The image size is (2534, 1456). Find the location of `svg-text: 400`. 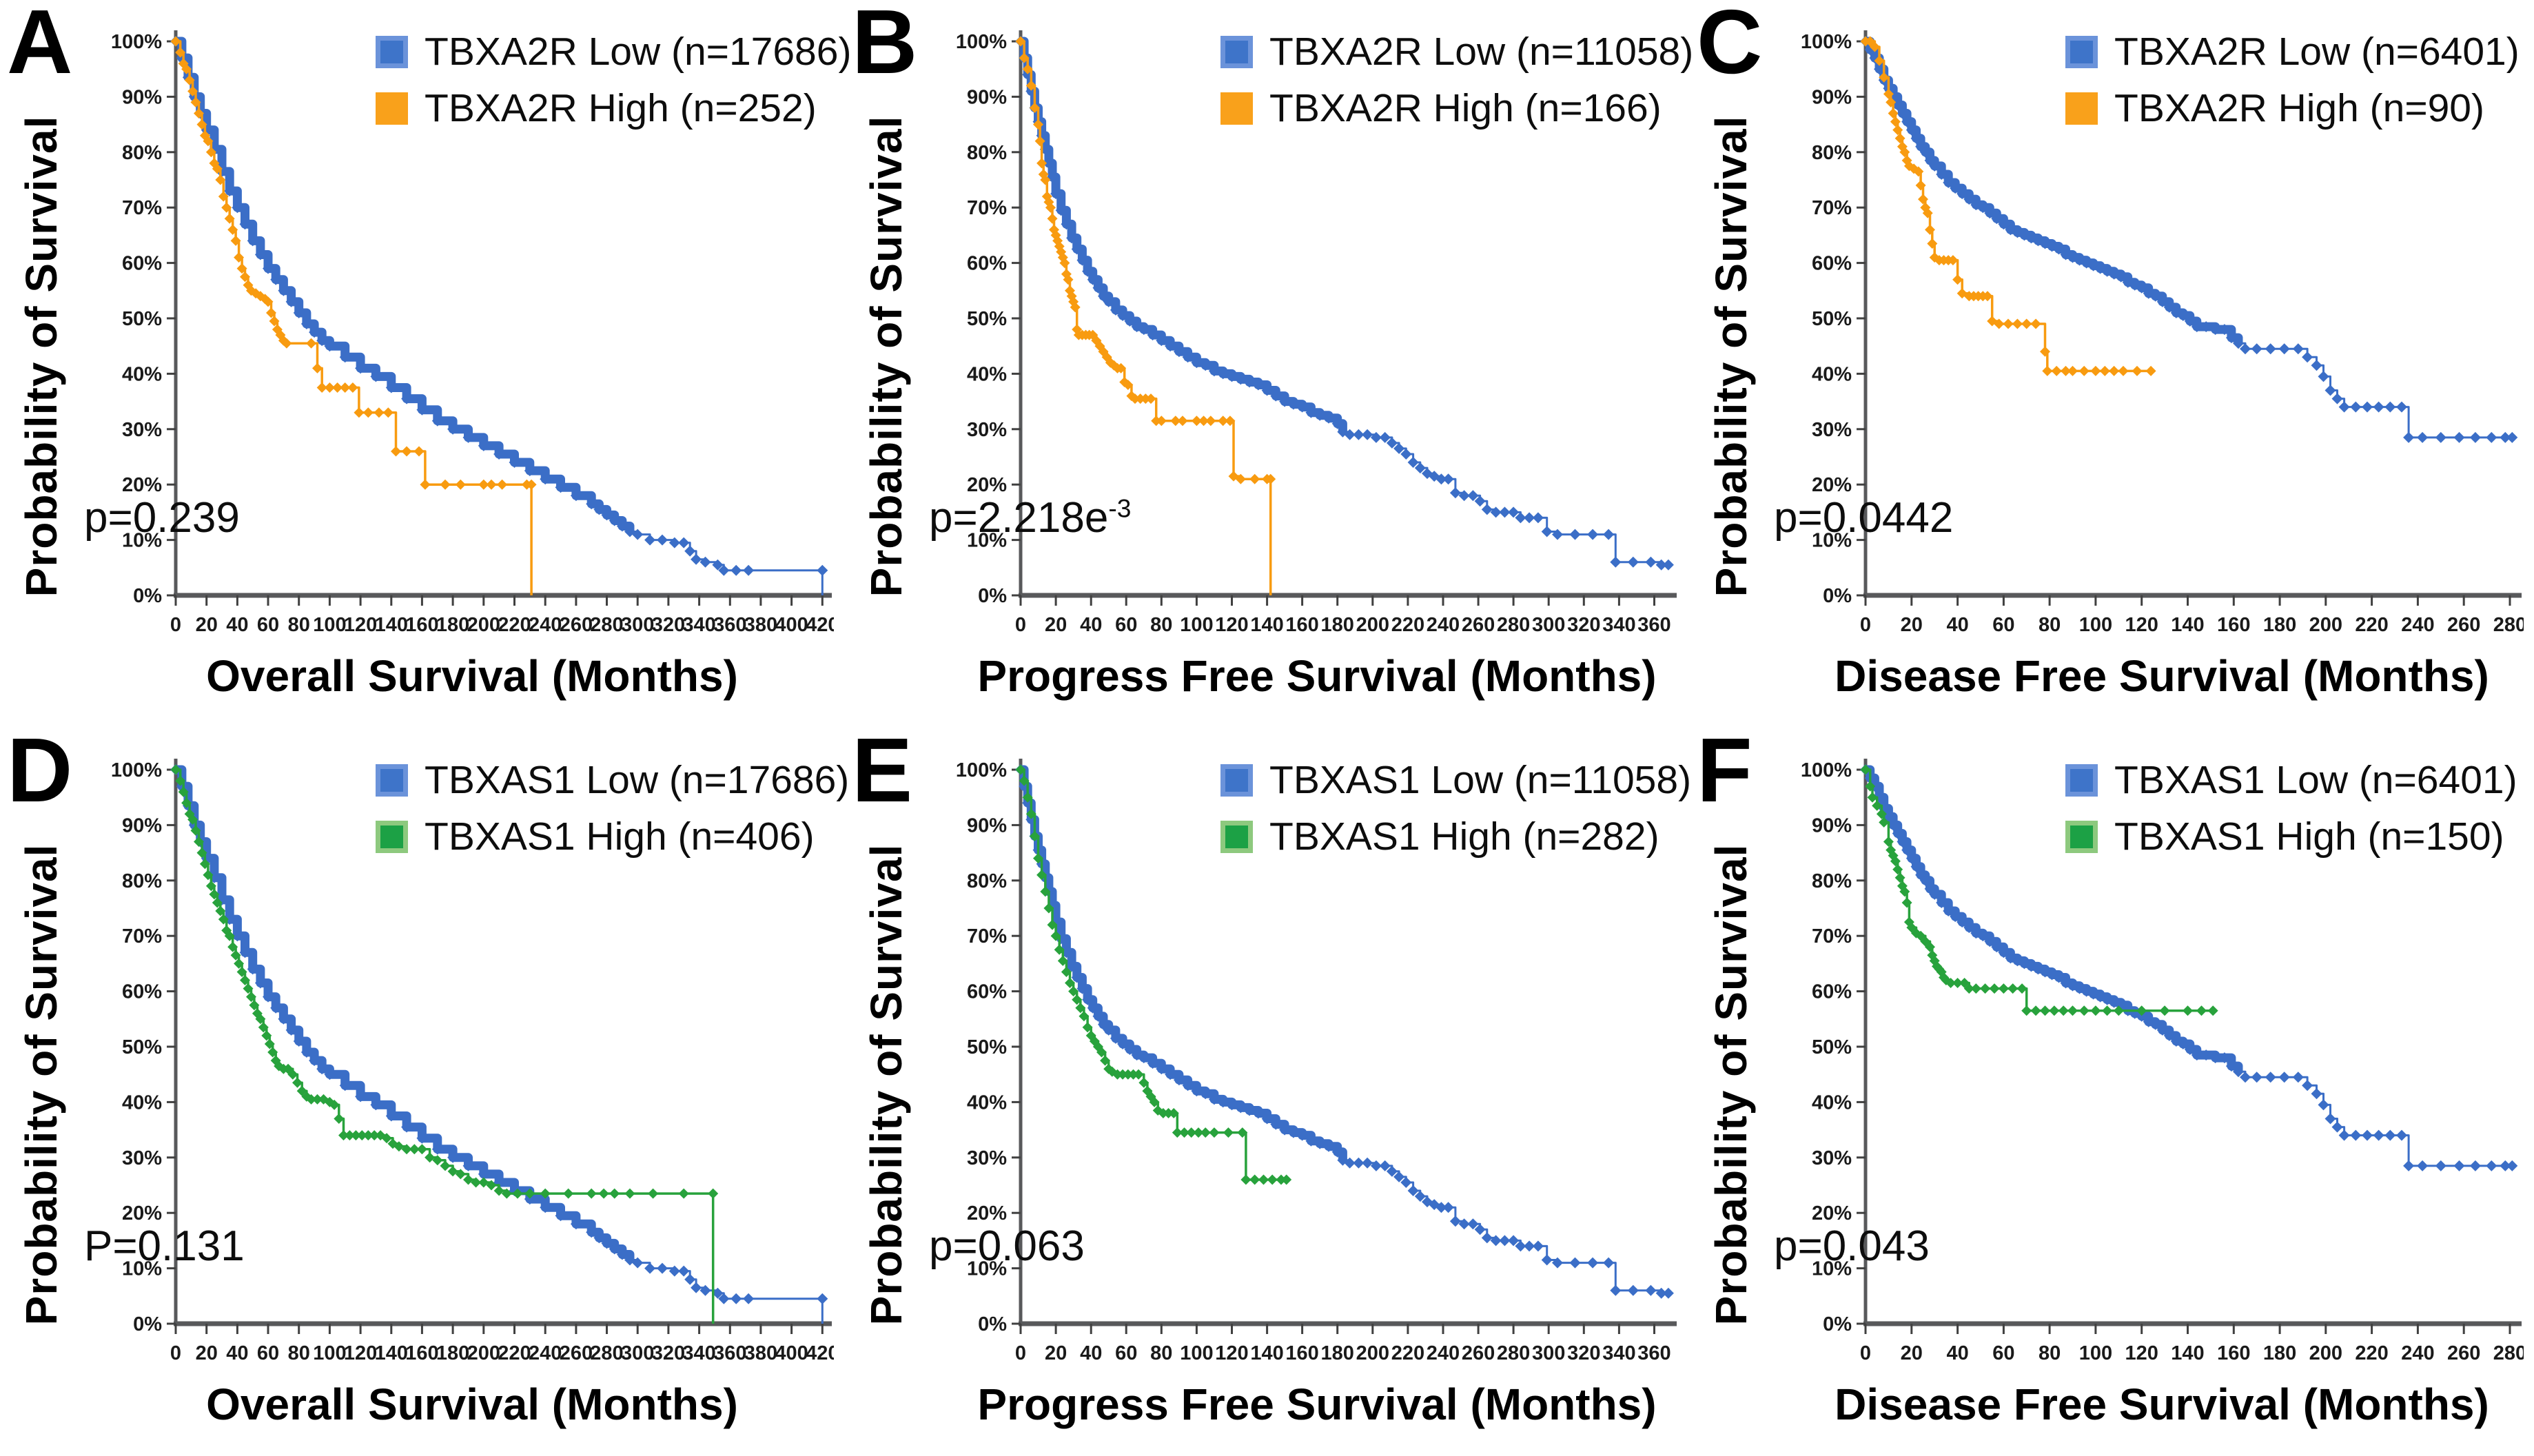

svg-text: 400 is located at coordinates (791, 625).